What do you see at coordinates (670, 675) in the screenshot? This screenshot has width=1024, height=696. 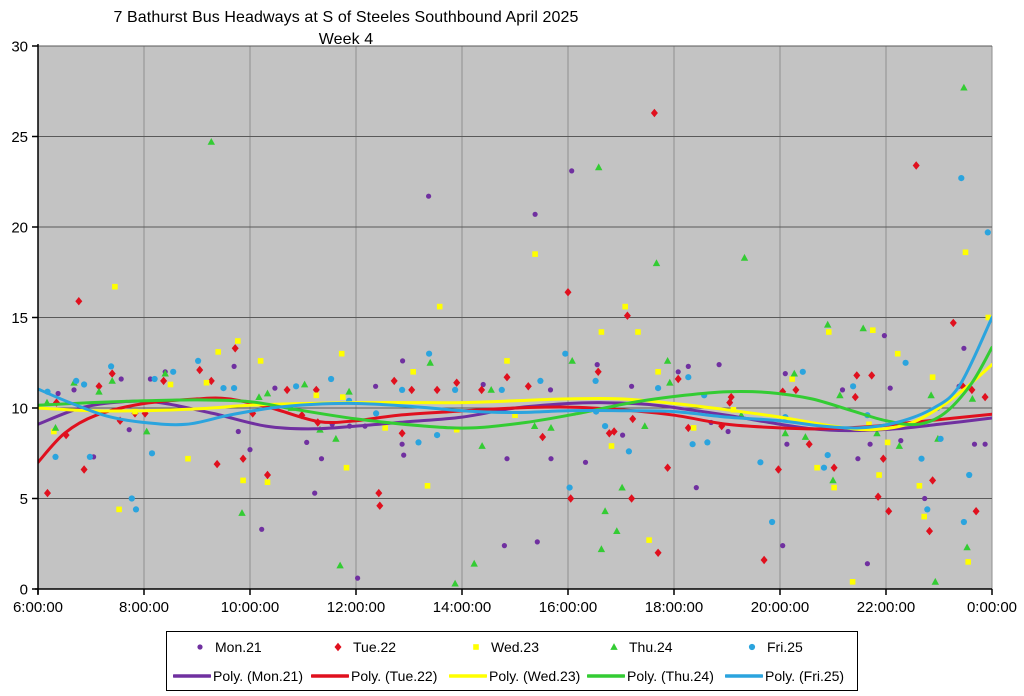 I see `legend-item-poly-Thu.24-label: Poly. (Thu.24)` at bounding box center [670, 675].